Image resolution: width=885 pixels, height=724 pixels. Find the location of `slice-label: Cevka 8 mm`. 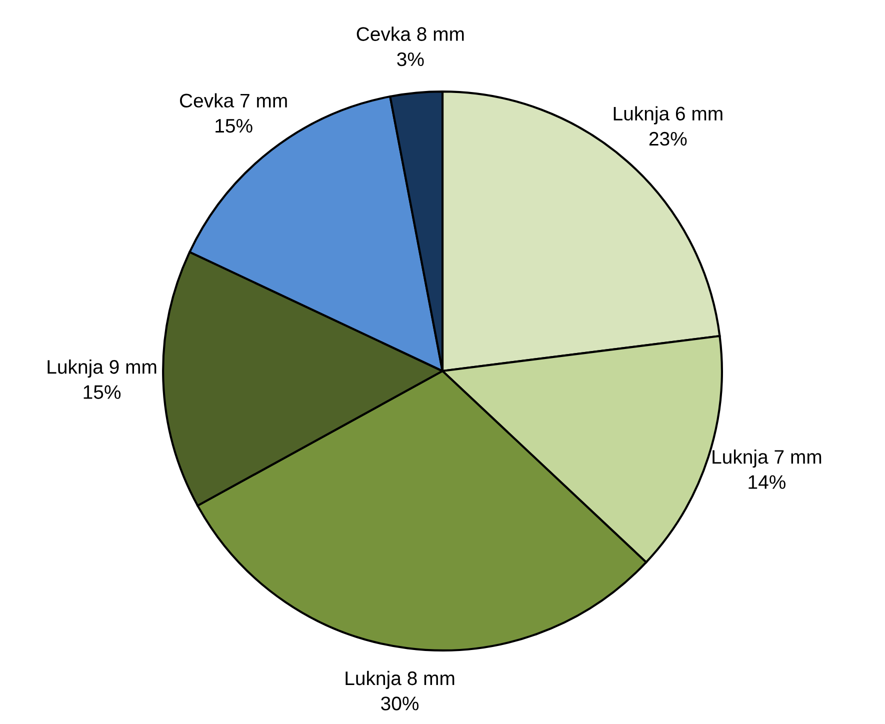

slice-label: Cevka 8 mm is located at coordinates (410, 33).